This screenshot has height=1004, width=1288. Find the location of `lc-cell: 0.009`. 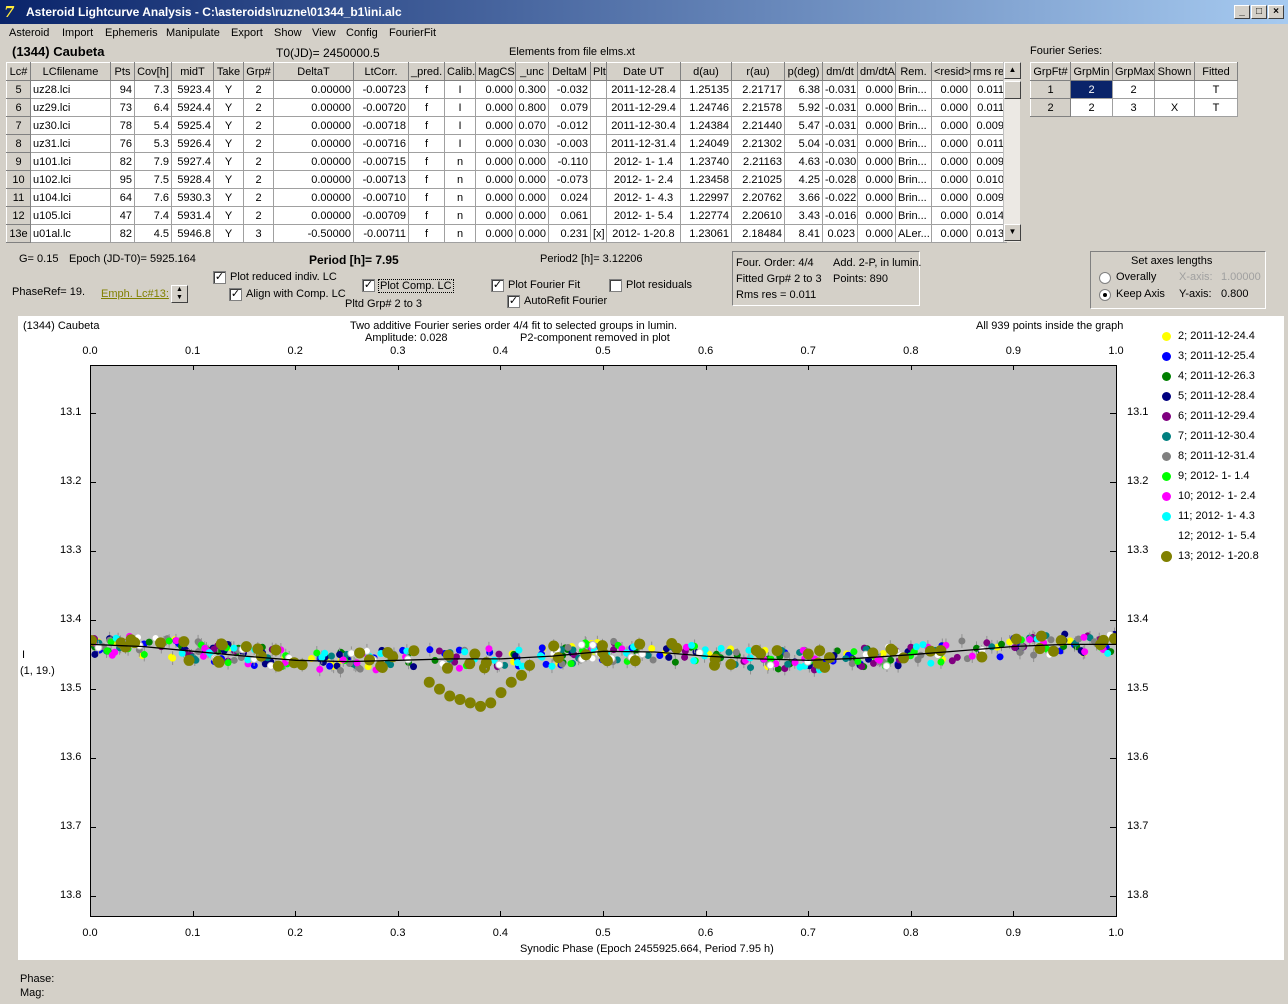

lc-cell: 0.009 is located at coordinates (988, 197).